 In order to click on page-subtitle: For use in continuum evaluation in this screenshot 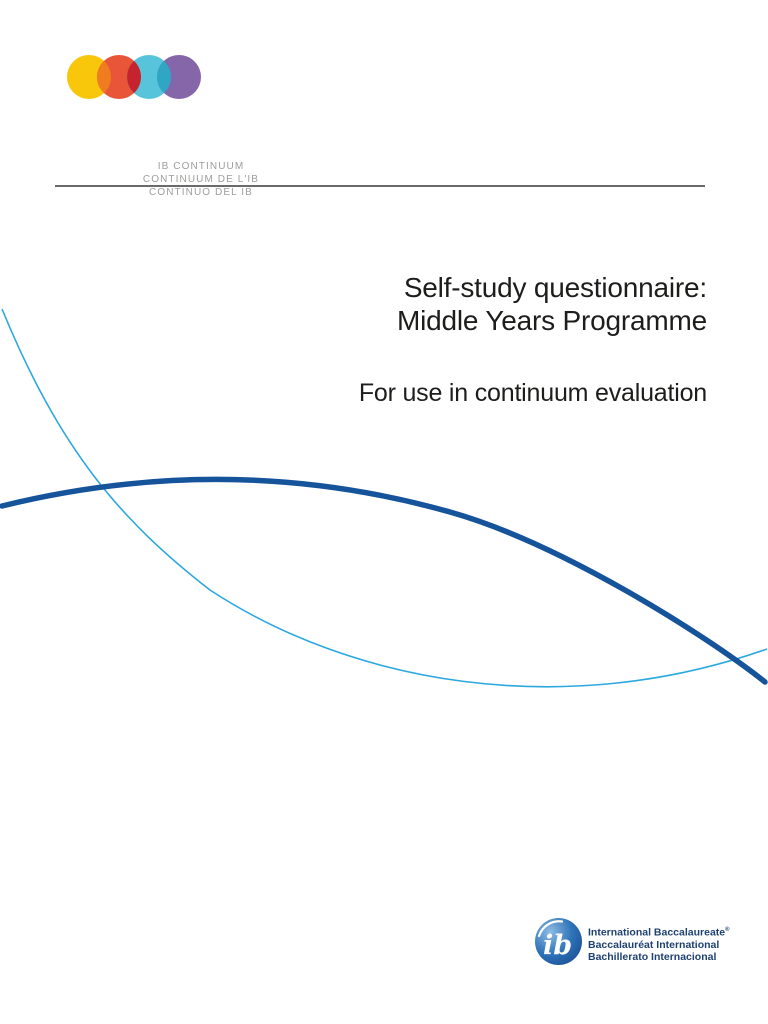, I will do `click(532, 393)`.